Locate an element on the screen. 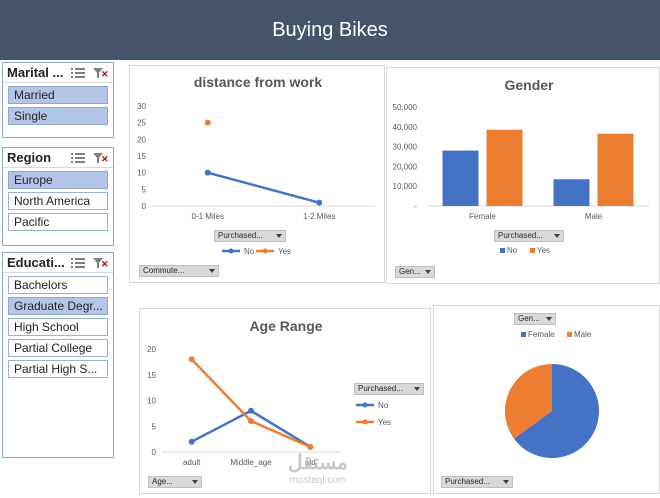 The height and width of the screenshot is (498, 660). slicer-marital-status: Marital ... ✕ Married Single is located at coordinates (58, 100).